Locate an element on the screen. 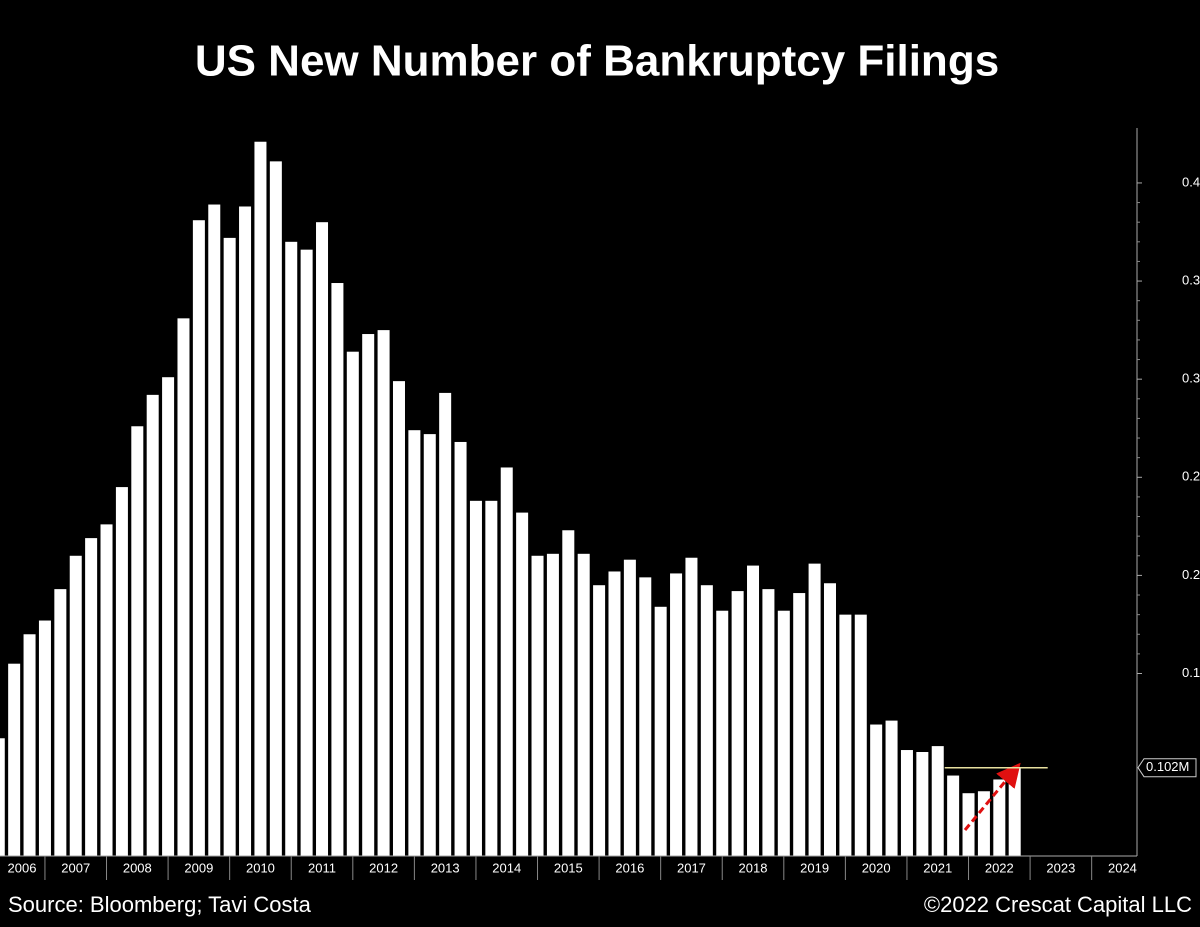  x-tick-label: 2010 is located at coordinates (260, 867).